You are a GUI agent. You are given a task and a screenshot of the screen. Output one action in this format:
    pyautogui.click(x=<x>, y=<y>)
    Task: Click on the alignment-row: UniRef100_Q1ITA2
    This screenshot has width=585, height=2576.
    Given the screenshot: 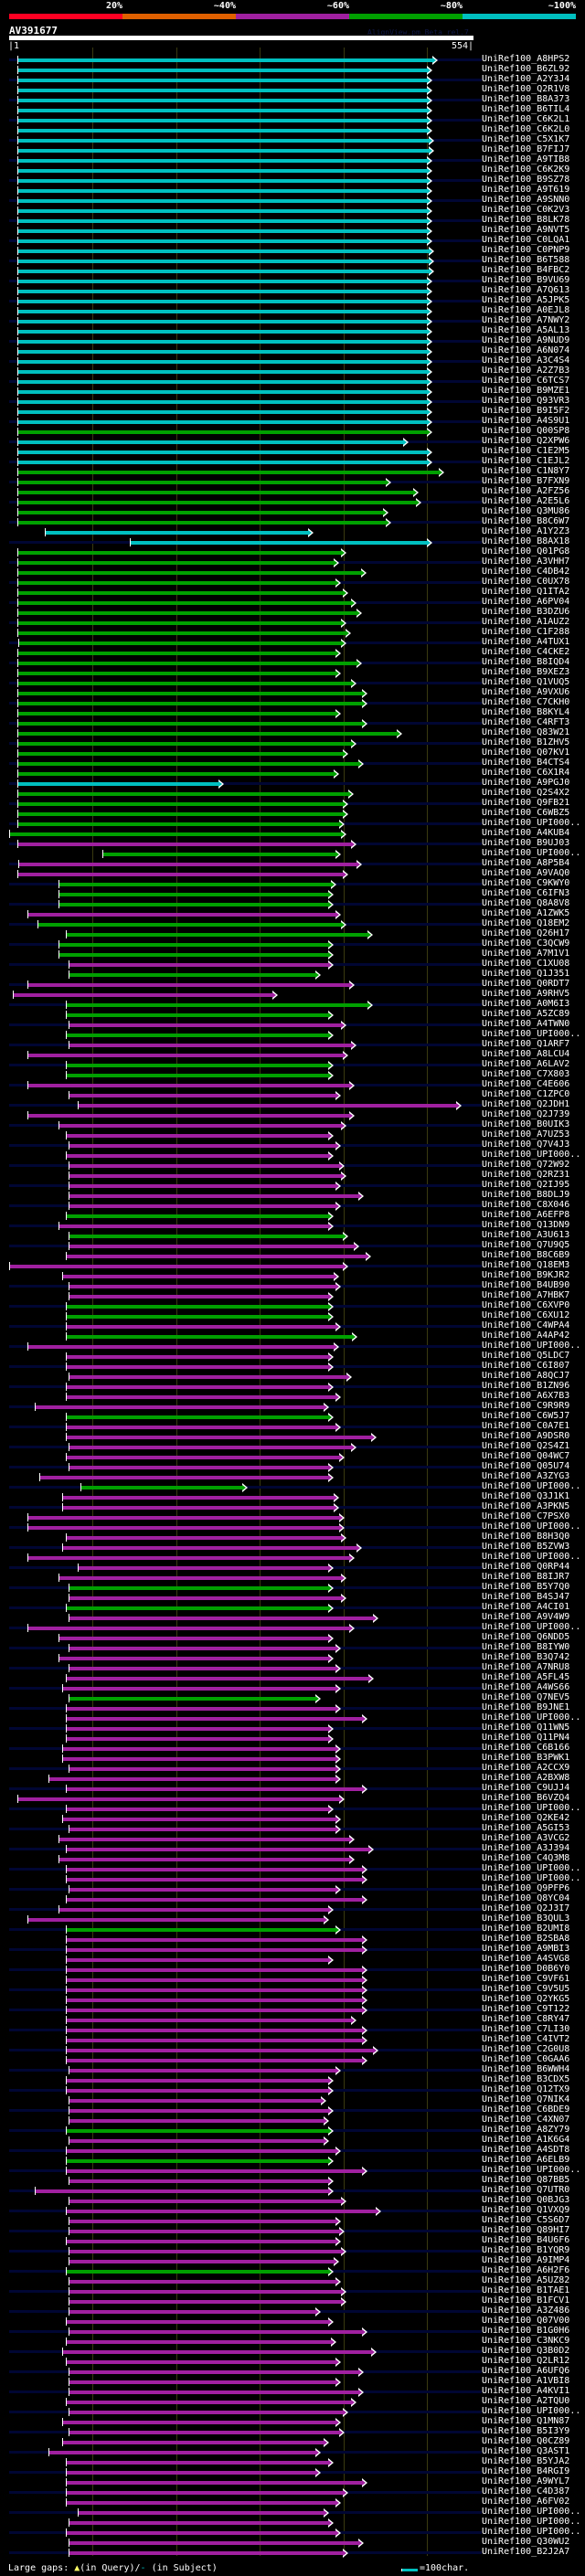 What is the action you would take?
    pyautogui.click(x=293, y=592)
    